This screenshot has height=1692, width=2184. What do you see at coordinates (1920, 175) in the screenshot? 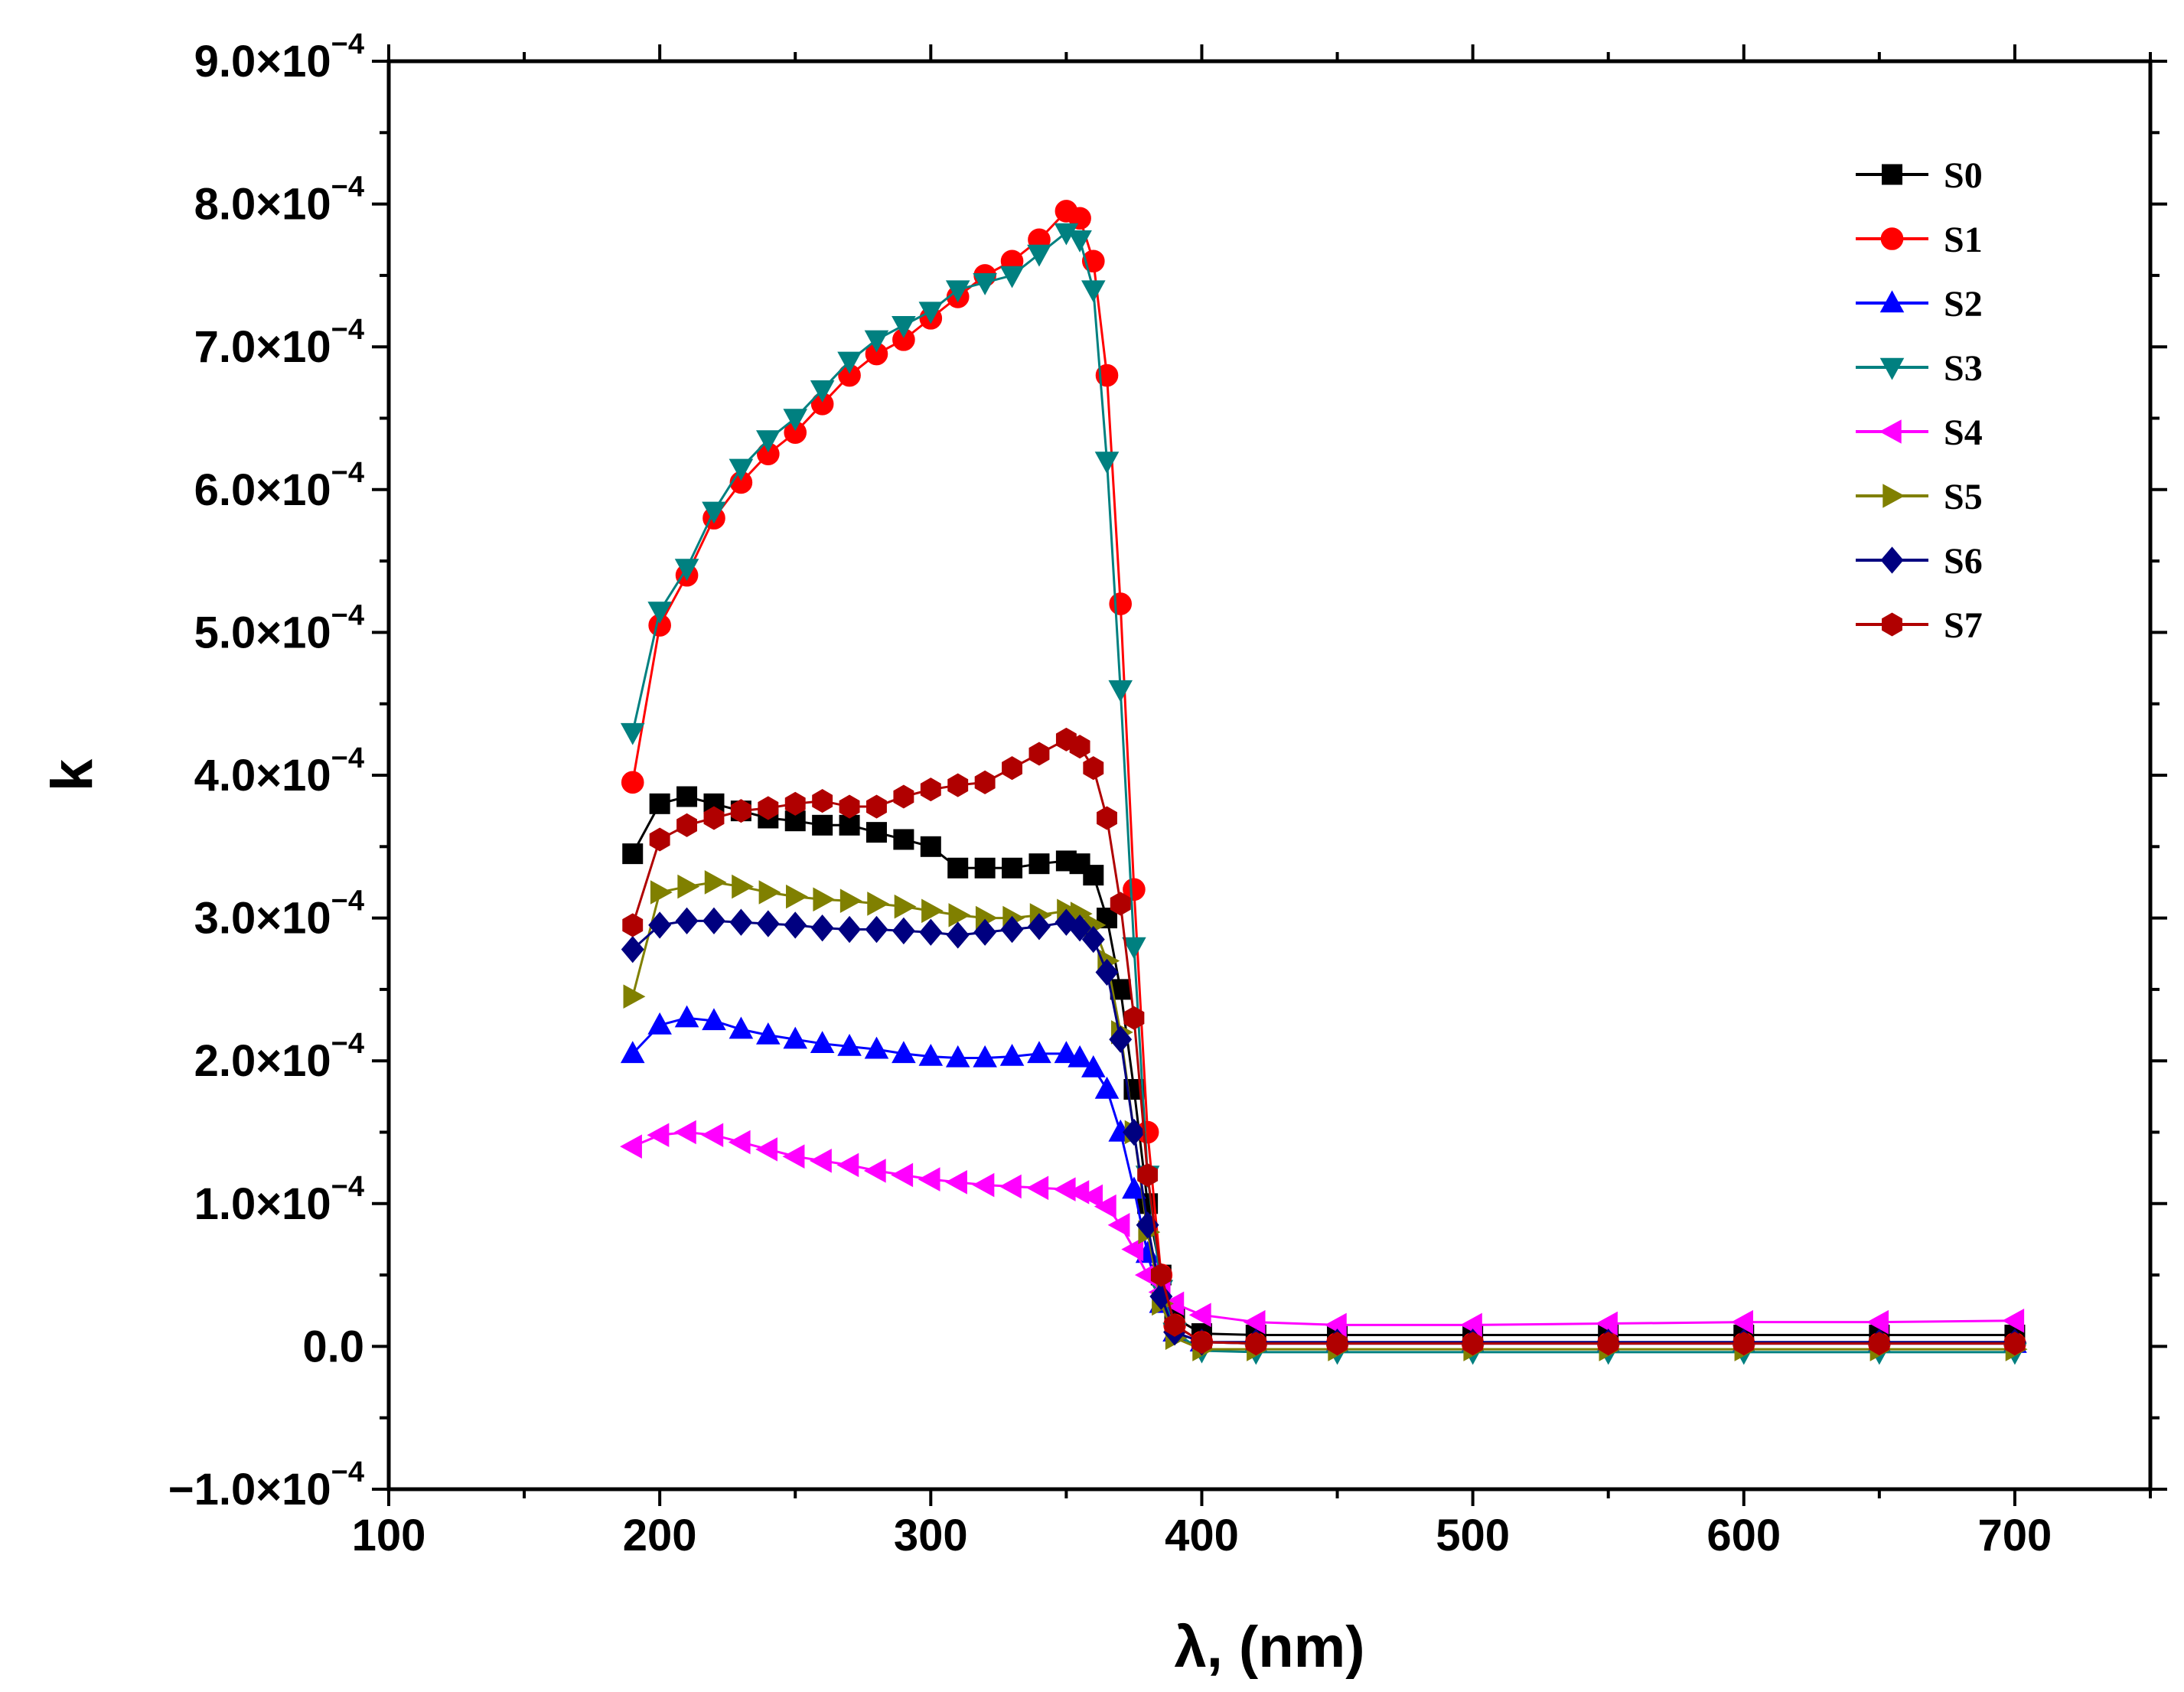
I see `legend-item-S0: S0` at bounding box center [1920, 175].